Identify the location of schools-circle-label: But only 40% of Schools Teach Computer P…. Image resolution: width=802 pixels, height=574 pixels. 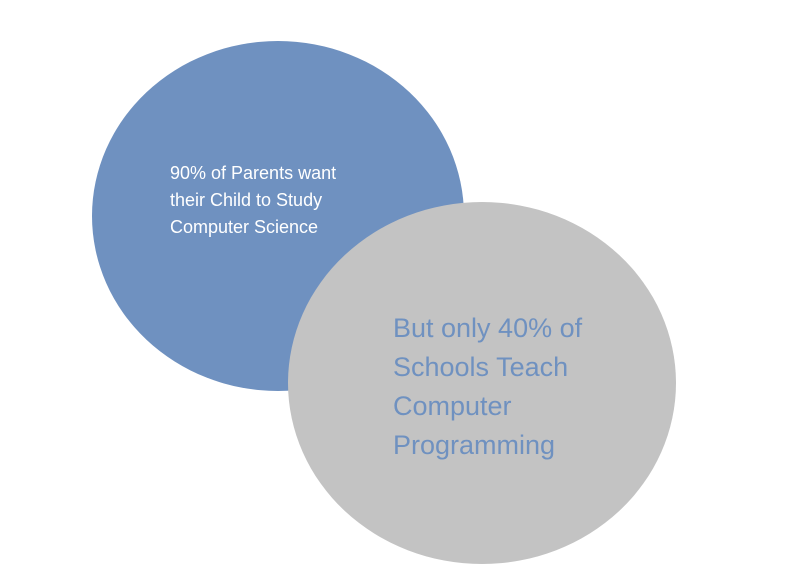
(488, 386).